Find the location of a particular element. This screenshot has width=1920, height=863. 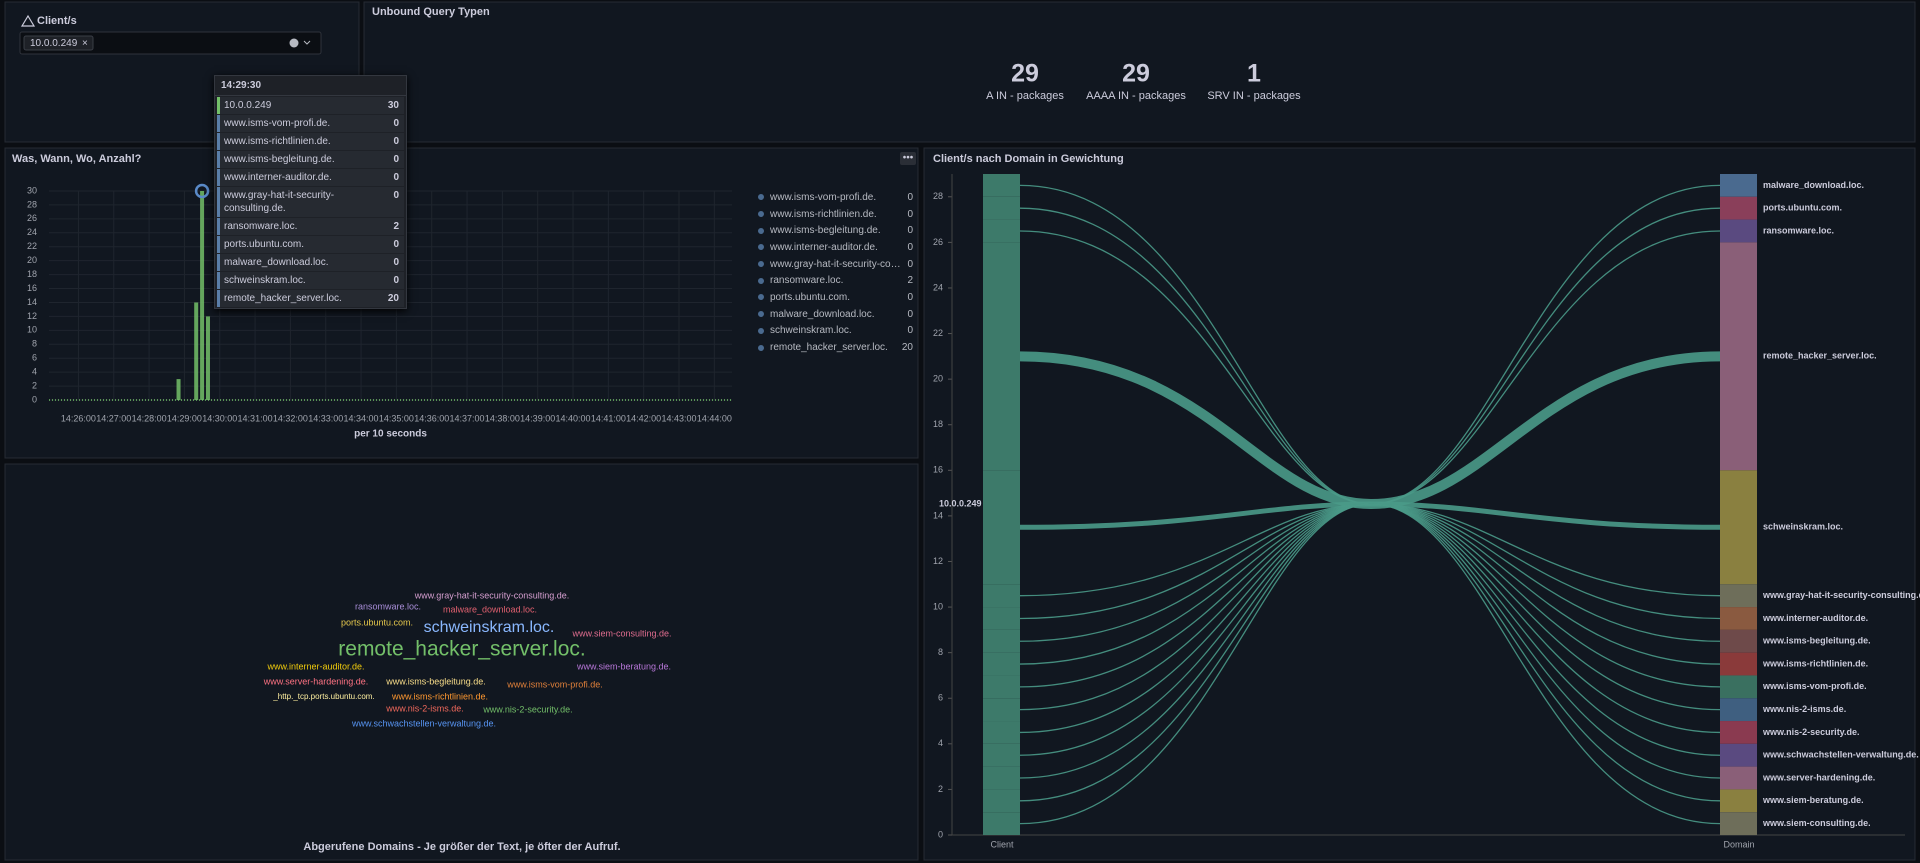

panel-title: Unbound Query Typen is located at coordinates (431, 12).